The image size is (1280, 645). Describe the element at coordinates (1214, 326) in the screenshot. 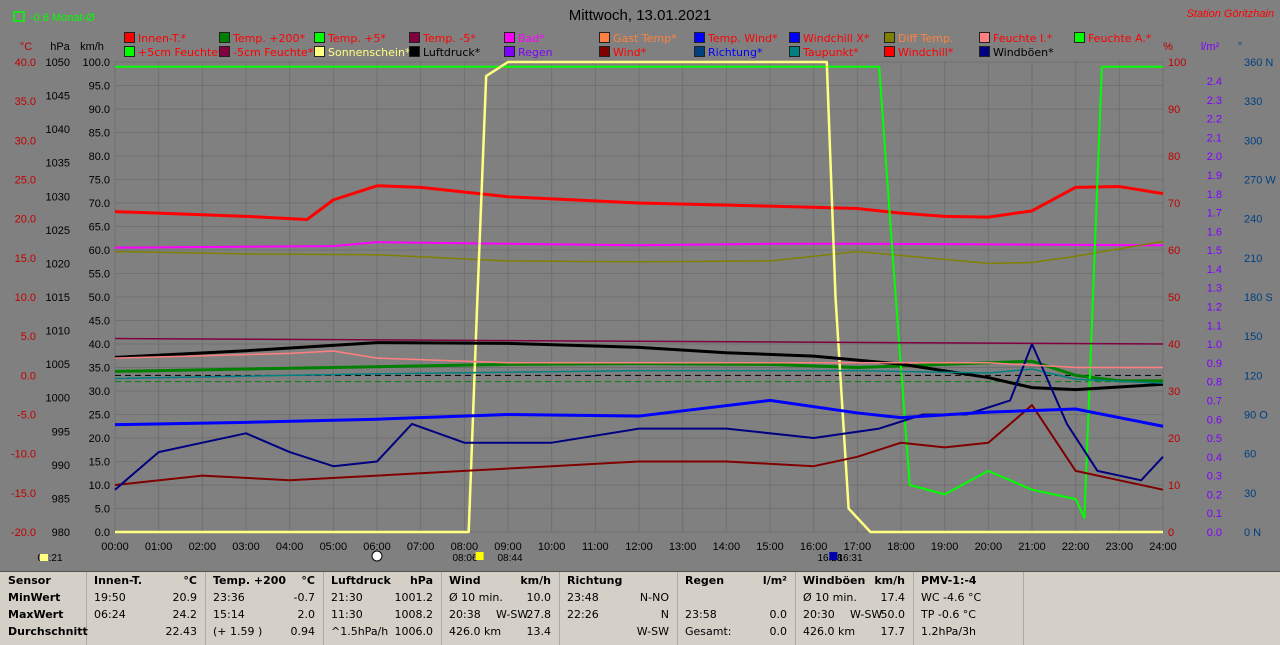

I see `rain-tick-label: 1.1` at that location.